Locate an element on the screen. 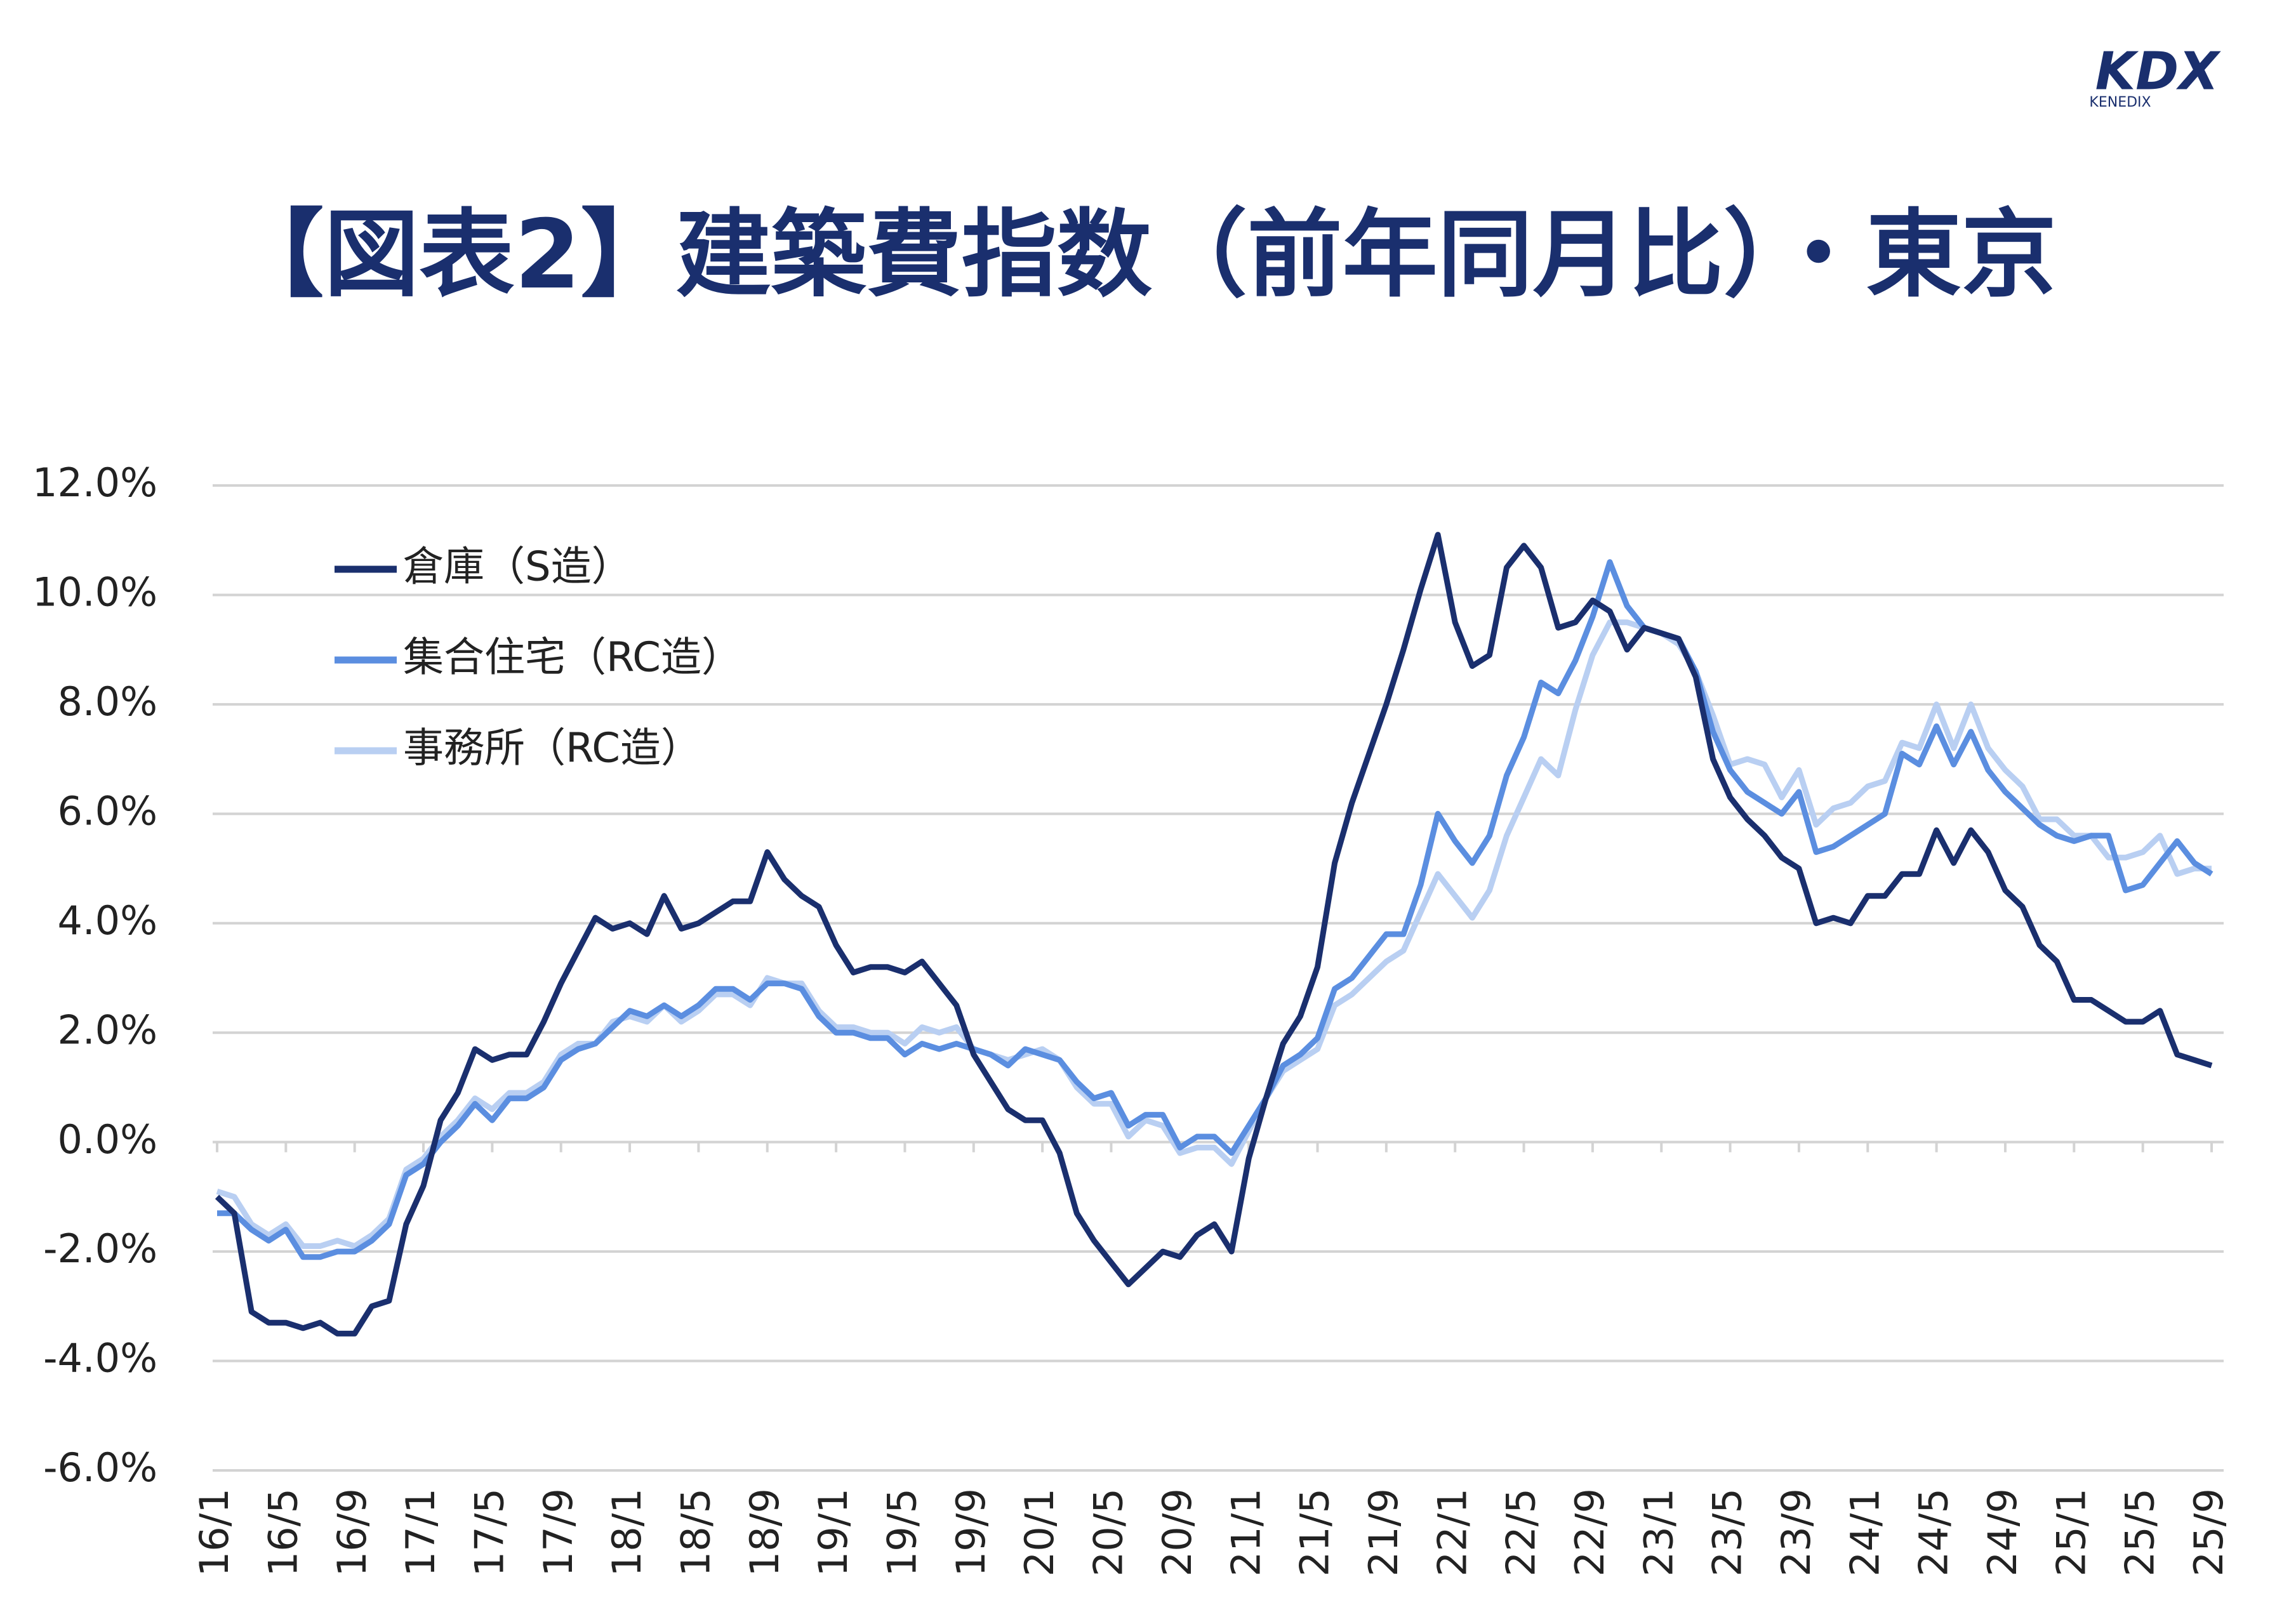 The image size is (2270, 1624). chart-title: 【図表2】建築費指数（前年同月比）・東京 is located at coordinates (1143, 255).